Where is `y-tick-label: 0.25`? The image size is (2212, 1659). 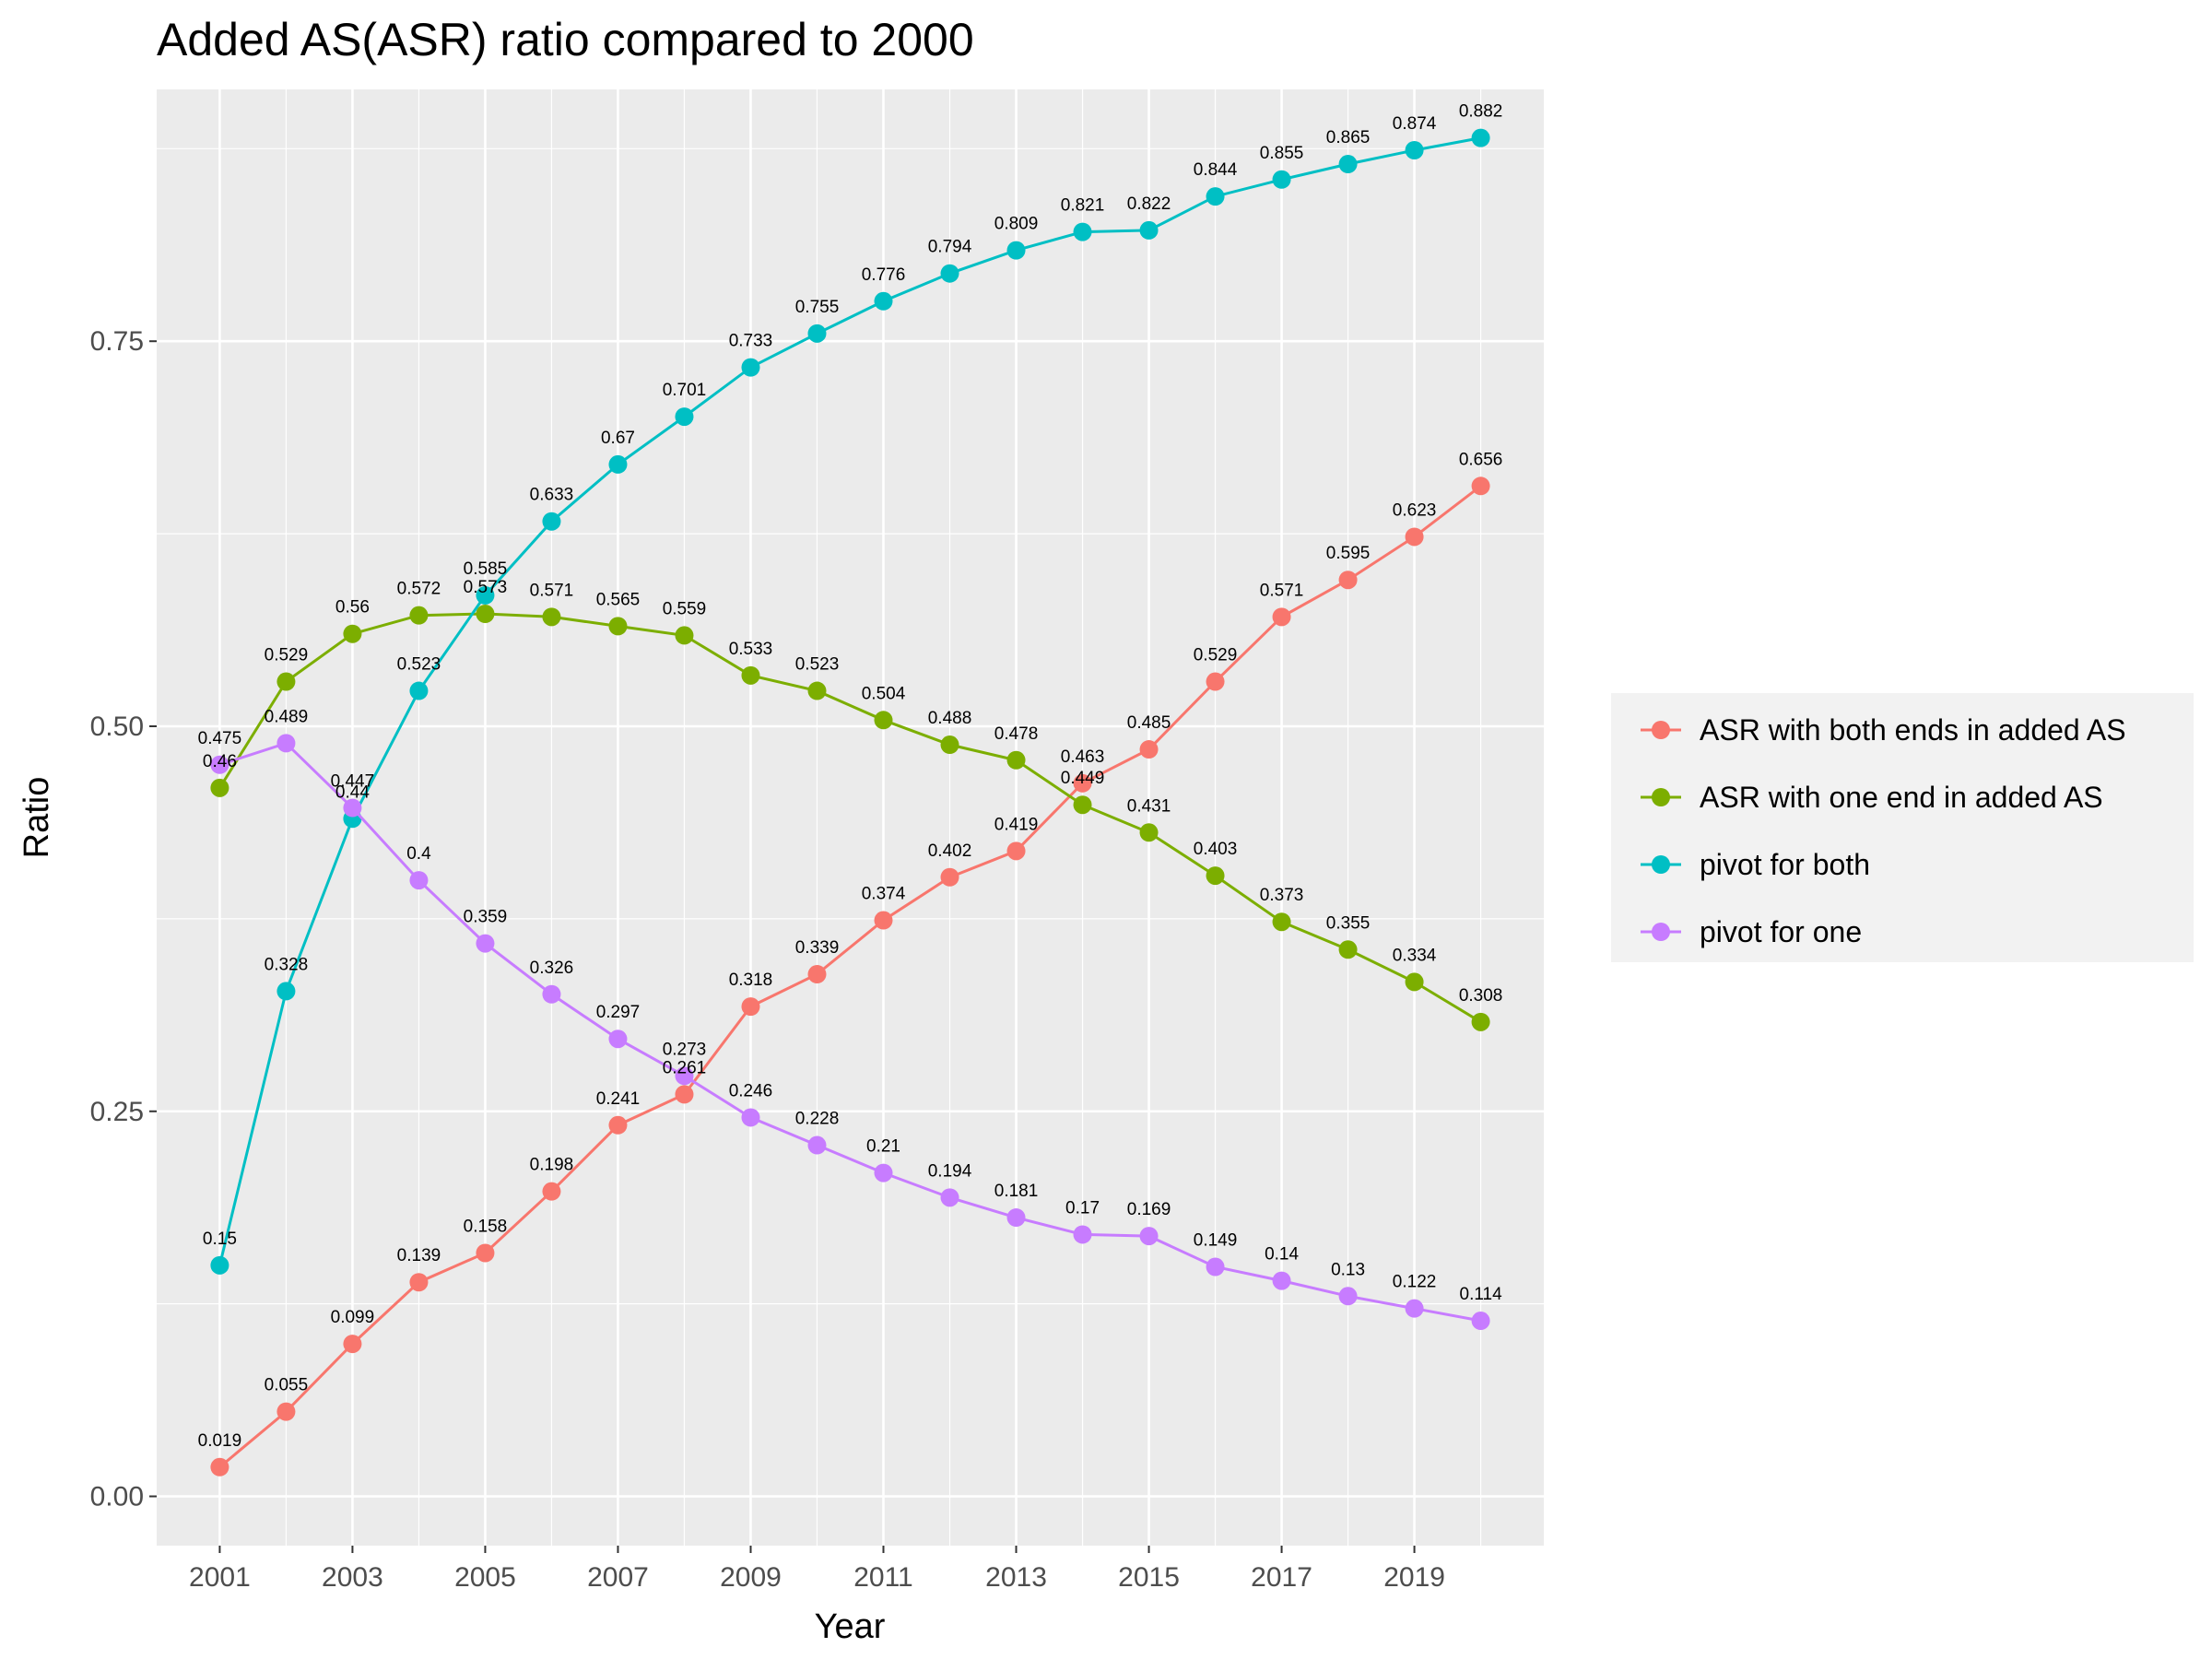 y-tick-label: 0.25 is located at coordinates (117, 1112).